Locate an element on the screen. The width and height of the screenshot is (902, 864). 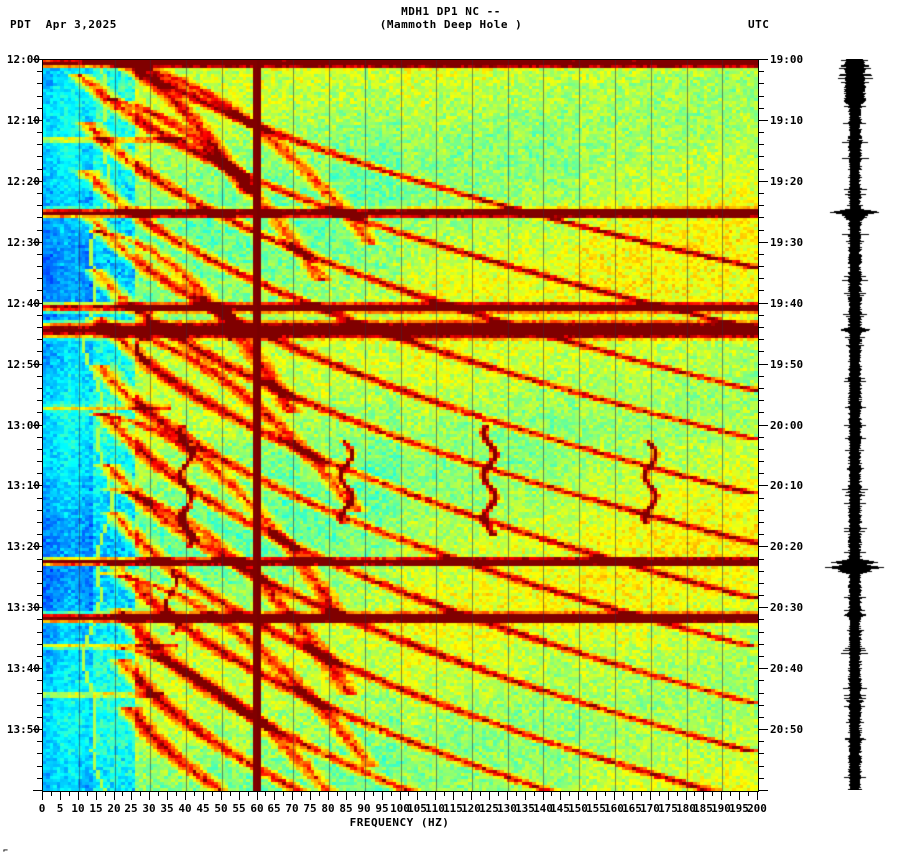
freq-axis-label: 195 is located at coordinates (739, 808).